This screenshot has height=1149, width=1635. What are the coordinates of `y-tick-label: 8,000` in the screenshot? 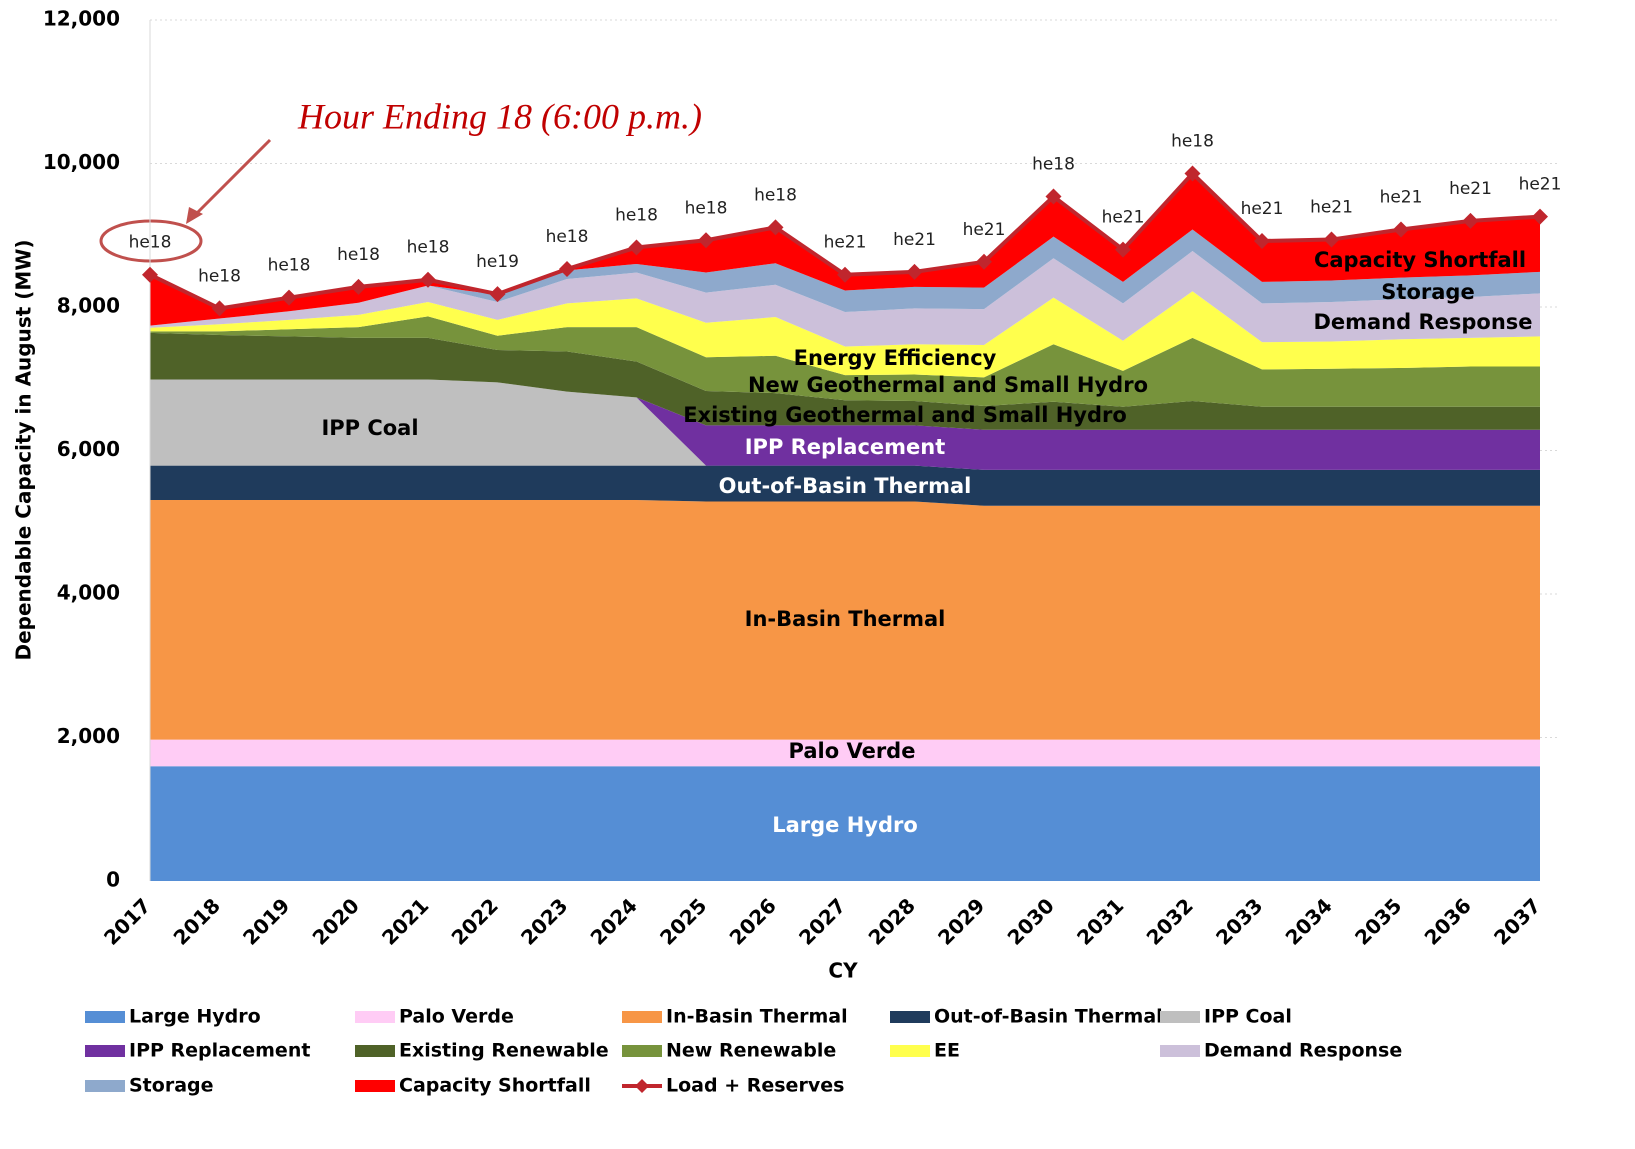 It's located at (88, 306).